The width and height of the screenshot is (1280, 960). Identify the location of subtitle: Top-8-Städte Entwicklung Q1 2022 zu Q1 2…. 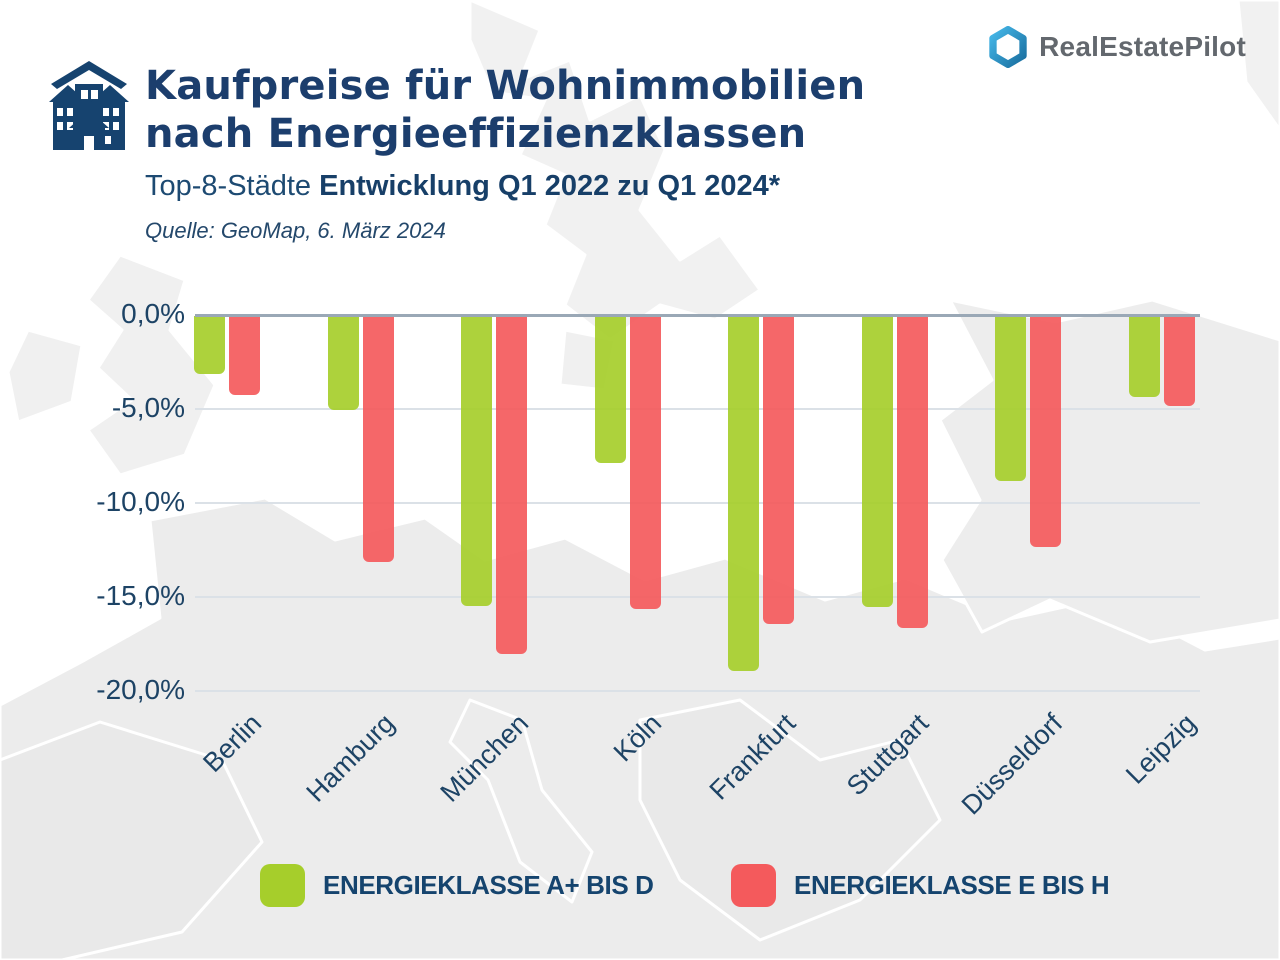
(462, 186).